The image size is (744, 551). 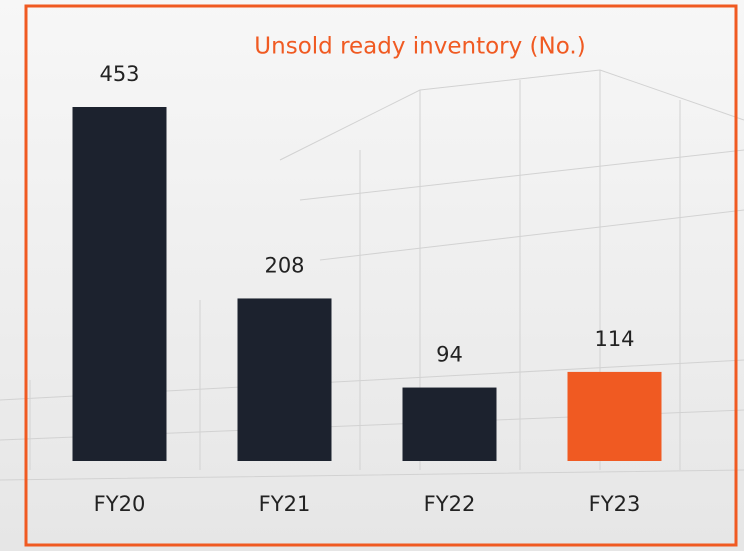 What do you see at coordinates (614, 339) in the screenshot?
I see `value-label: 114` at bounding box center [614, 339].